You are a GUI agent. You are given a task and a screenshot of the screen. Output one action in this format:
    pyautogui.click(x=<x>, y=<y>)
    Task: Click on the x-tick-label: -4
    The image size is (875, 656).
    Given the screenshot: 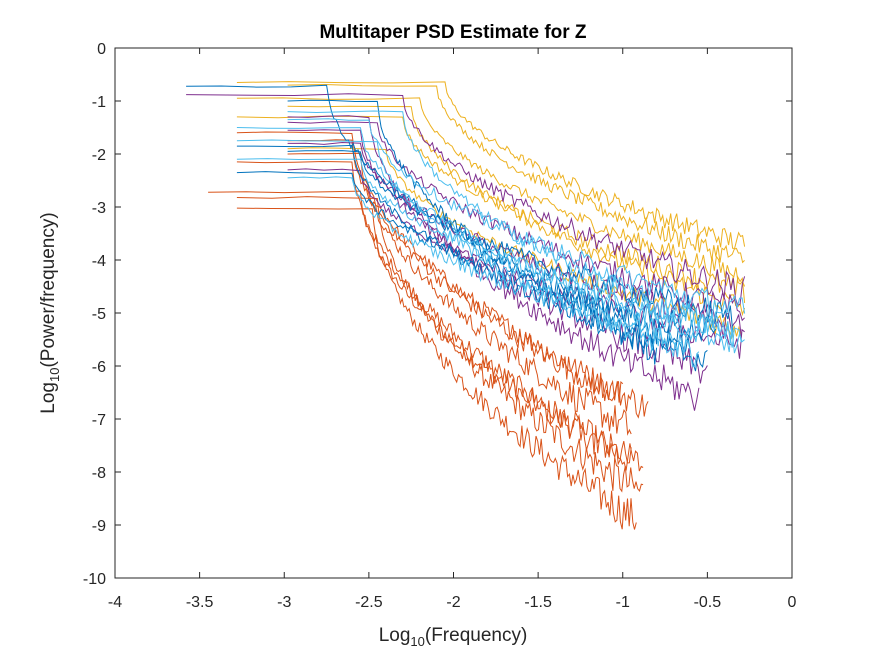 What is the action you would take?
    pyautogui.click(x=115, y=602)
    